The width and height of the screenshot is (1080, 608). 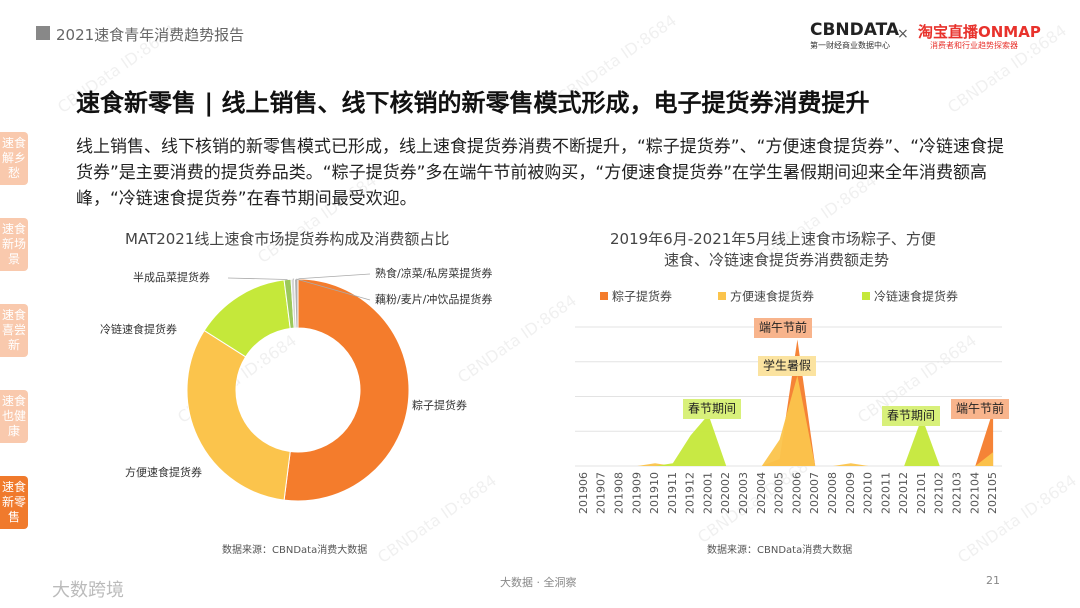 What do you see at coordinates (832, 493) in the screenshot?
I see `x-tick-label: 202008` at bounding box center [832, 493].